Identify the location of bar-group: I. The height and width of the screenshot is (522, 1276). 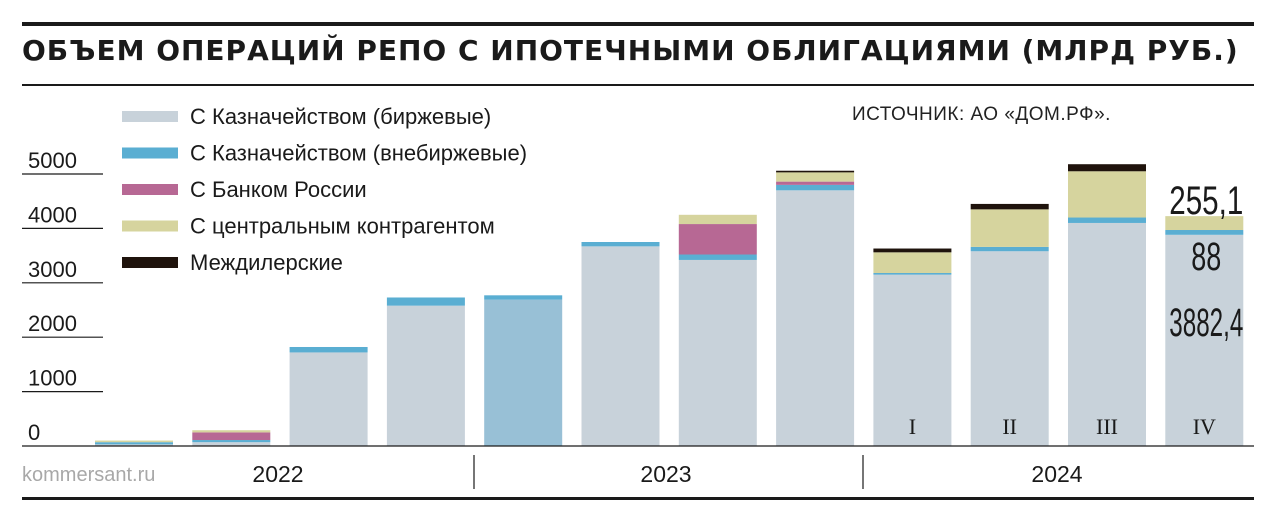
(912, 347).